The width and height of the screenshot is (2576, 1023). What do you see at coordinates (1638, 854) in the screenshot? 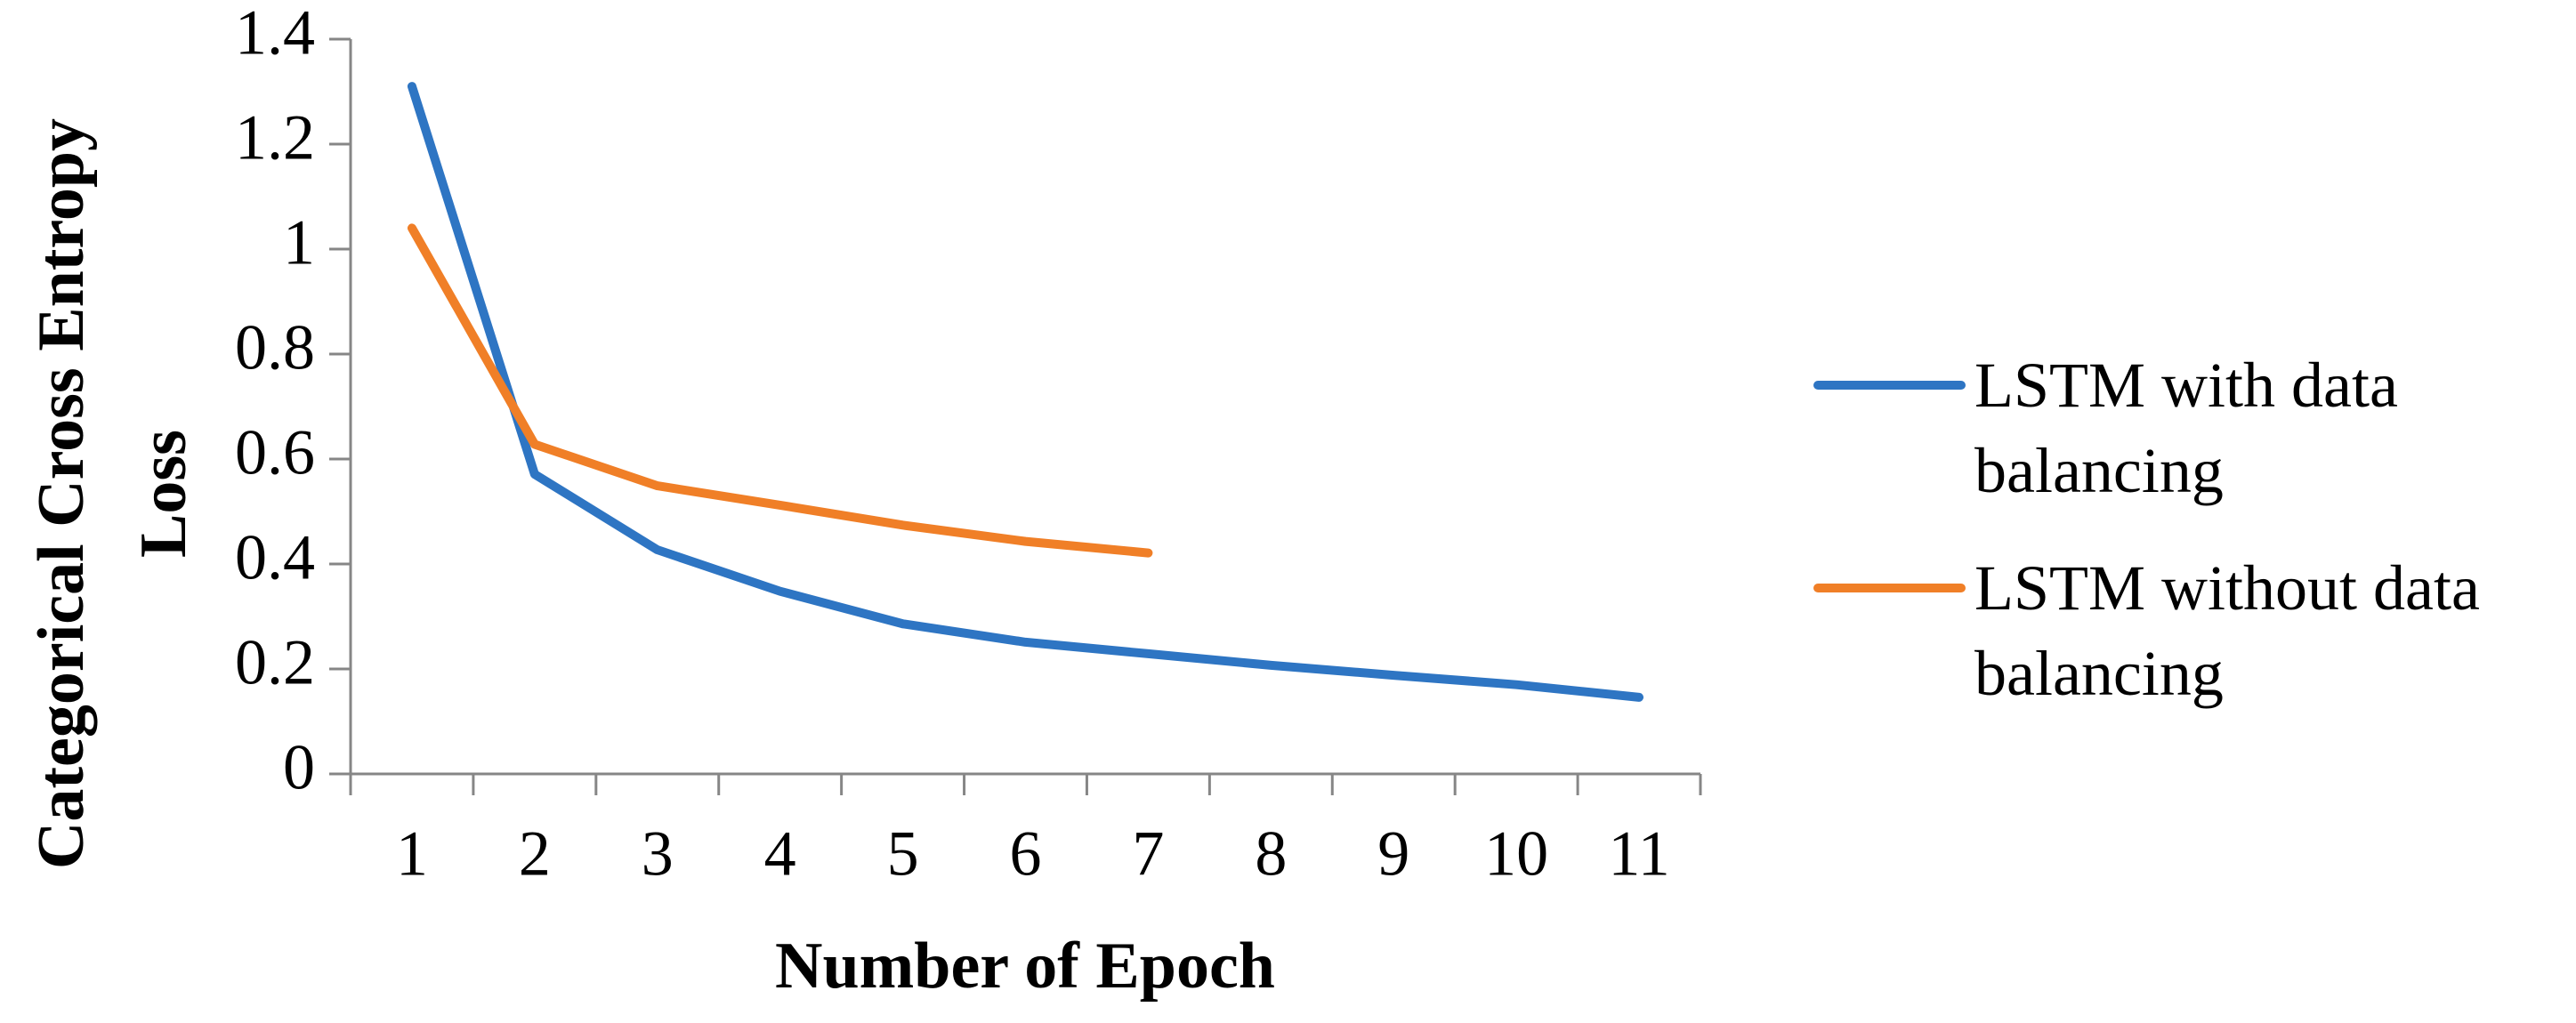
I see `x-tick-label: 11` at bounding box center [1638, 854].